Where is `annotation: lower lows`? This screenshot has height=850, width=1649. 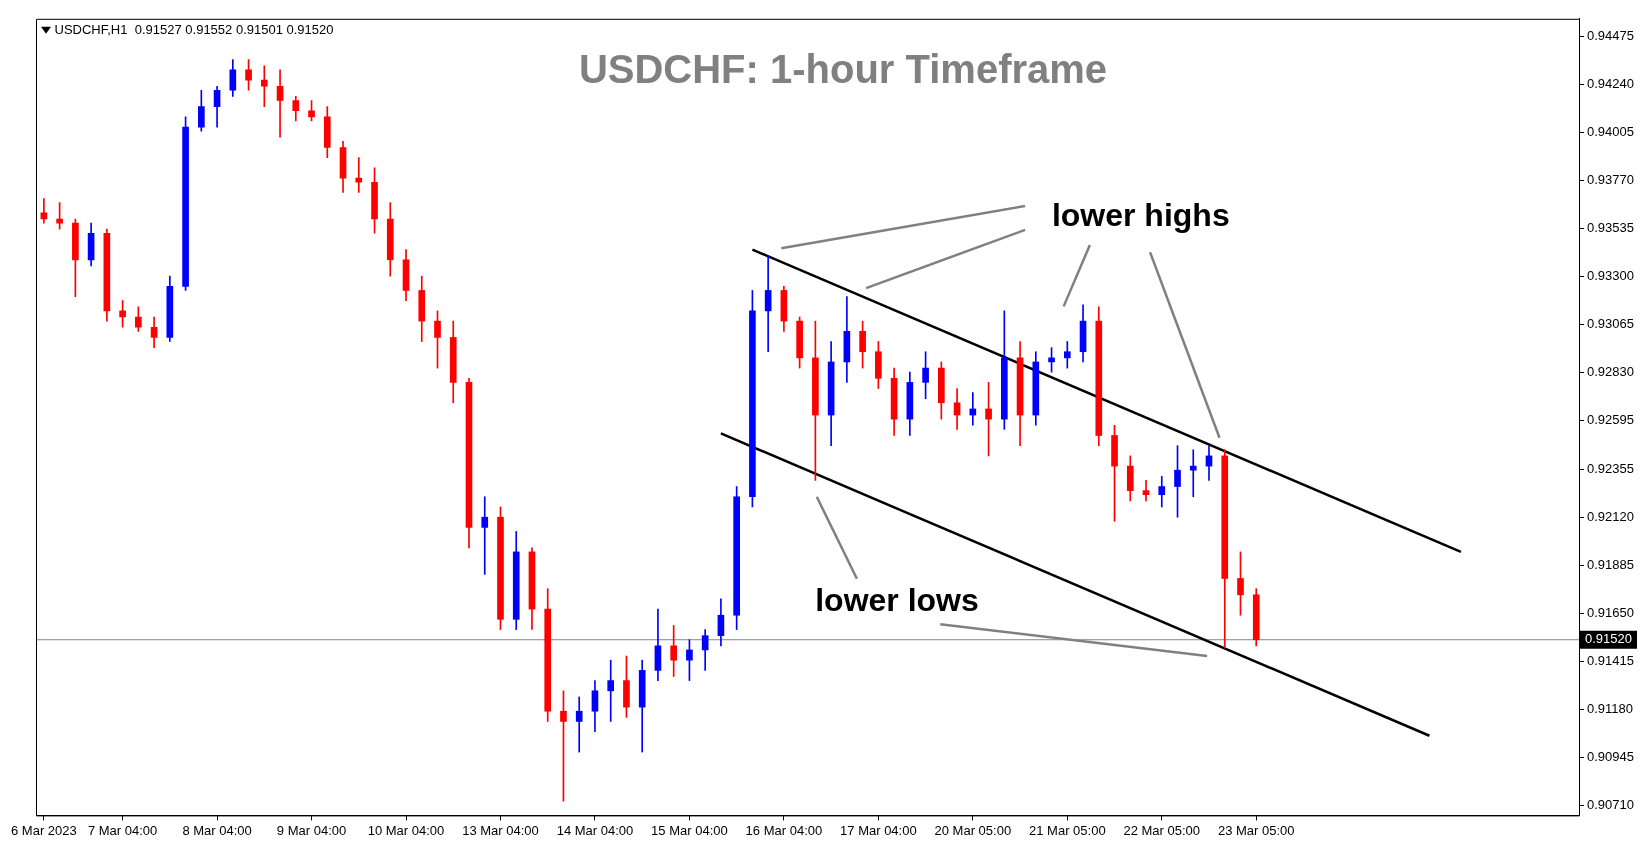 annotation: lower lows is located at coordinates (897, 599).